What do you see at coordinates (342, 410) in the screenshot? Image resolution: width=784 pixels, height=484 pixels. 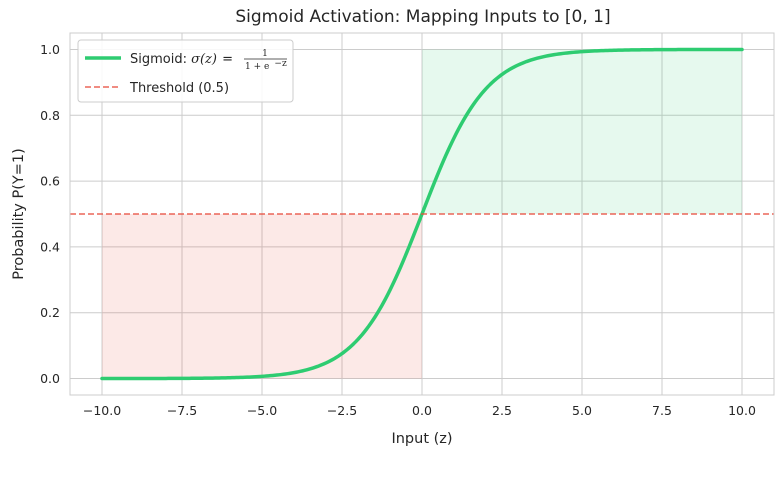 I see `x-tick-label: −2.5` at bounding box center [342, 410].